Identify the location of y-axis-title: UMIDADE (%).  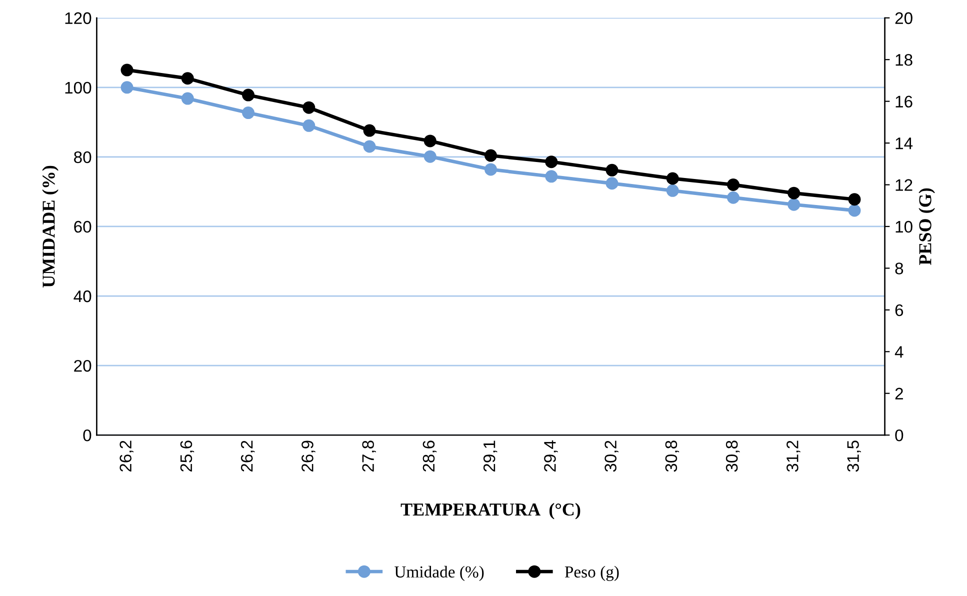
(50, 227).